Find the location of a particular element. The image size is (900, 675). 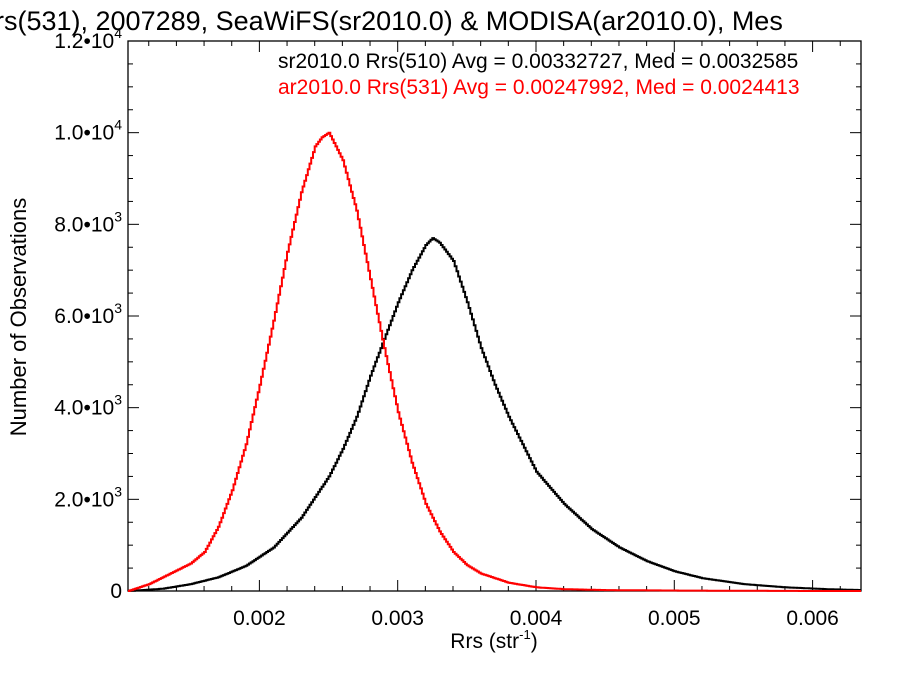

y-tick-label: 6.0•103 is located at coordinates (88, 314).